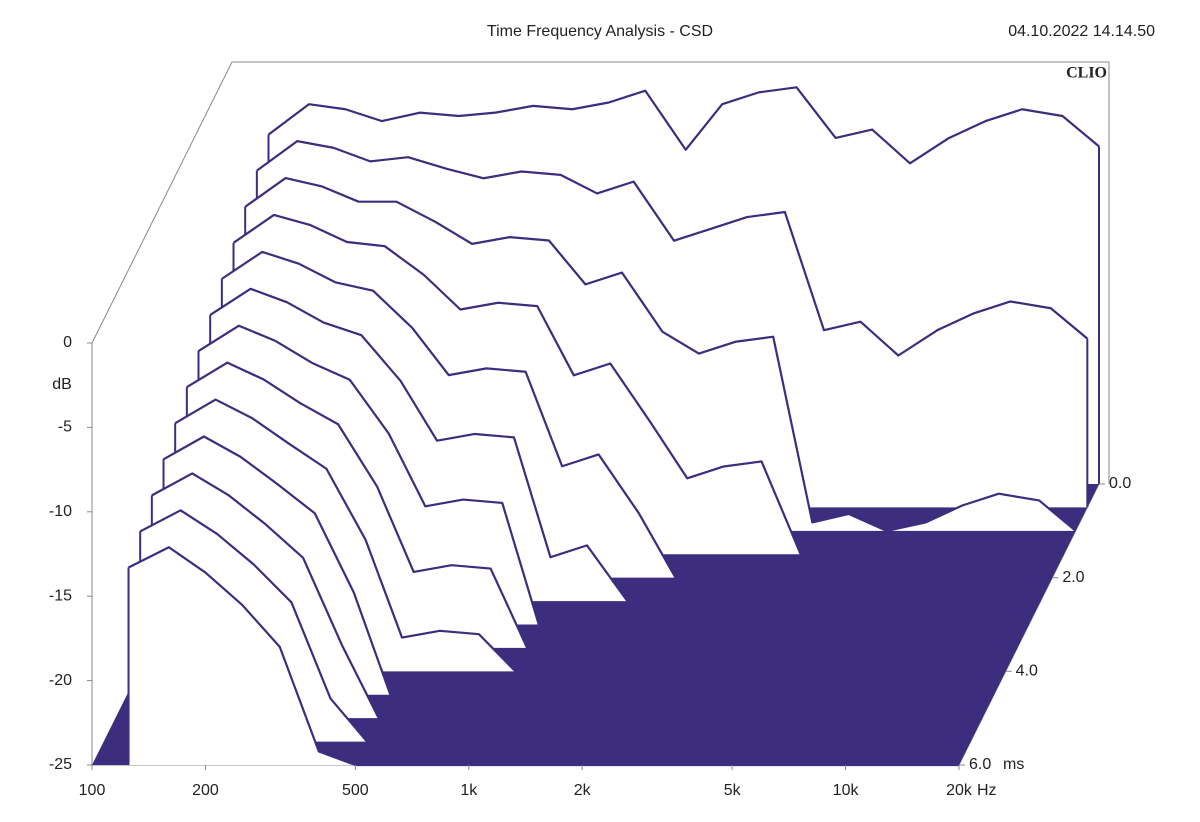  I want to click on x-tick-label: 10k, so click(846, 790).